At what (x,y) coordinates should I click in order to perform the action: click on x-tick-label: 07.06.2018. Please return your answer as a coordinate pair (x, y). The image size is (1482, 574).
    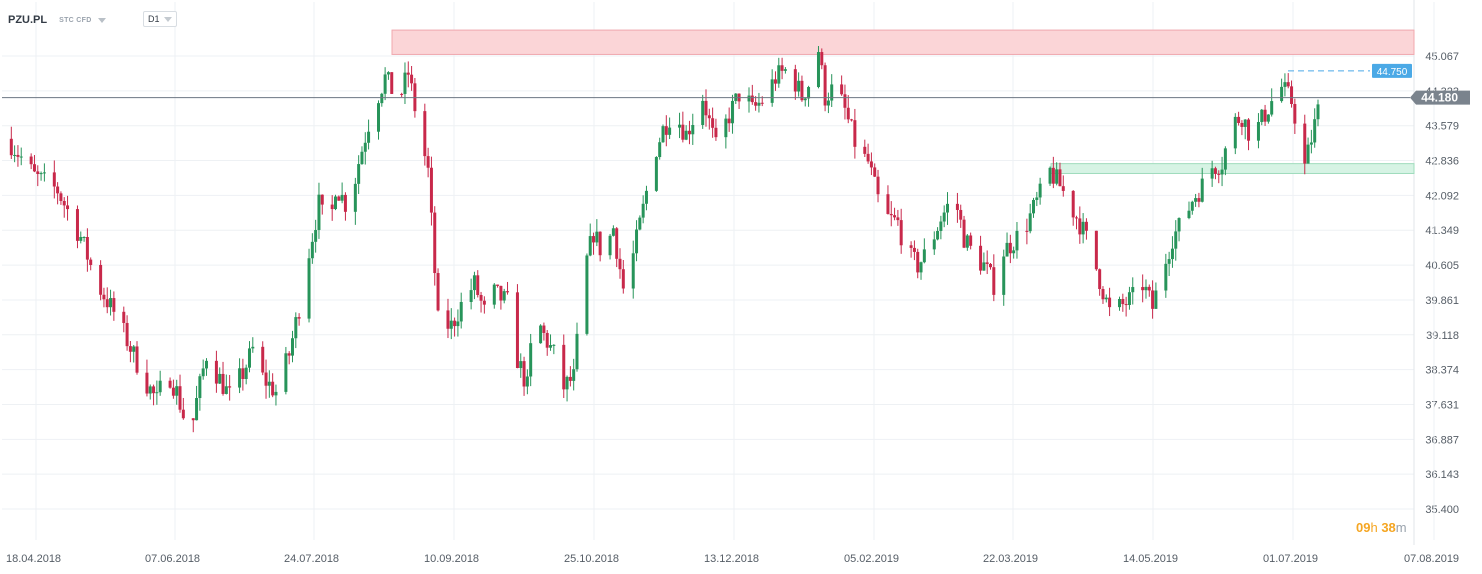
    Looking at the image, I should click on (172, 559).